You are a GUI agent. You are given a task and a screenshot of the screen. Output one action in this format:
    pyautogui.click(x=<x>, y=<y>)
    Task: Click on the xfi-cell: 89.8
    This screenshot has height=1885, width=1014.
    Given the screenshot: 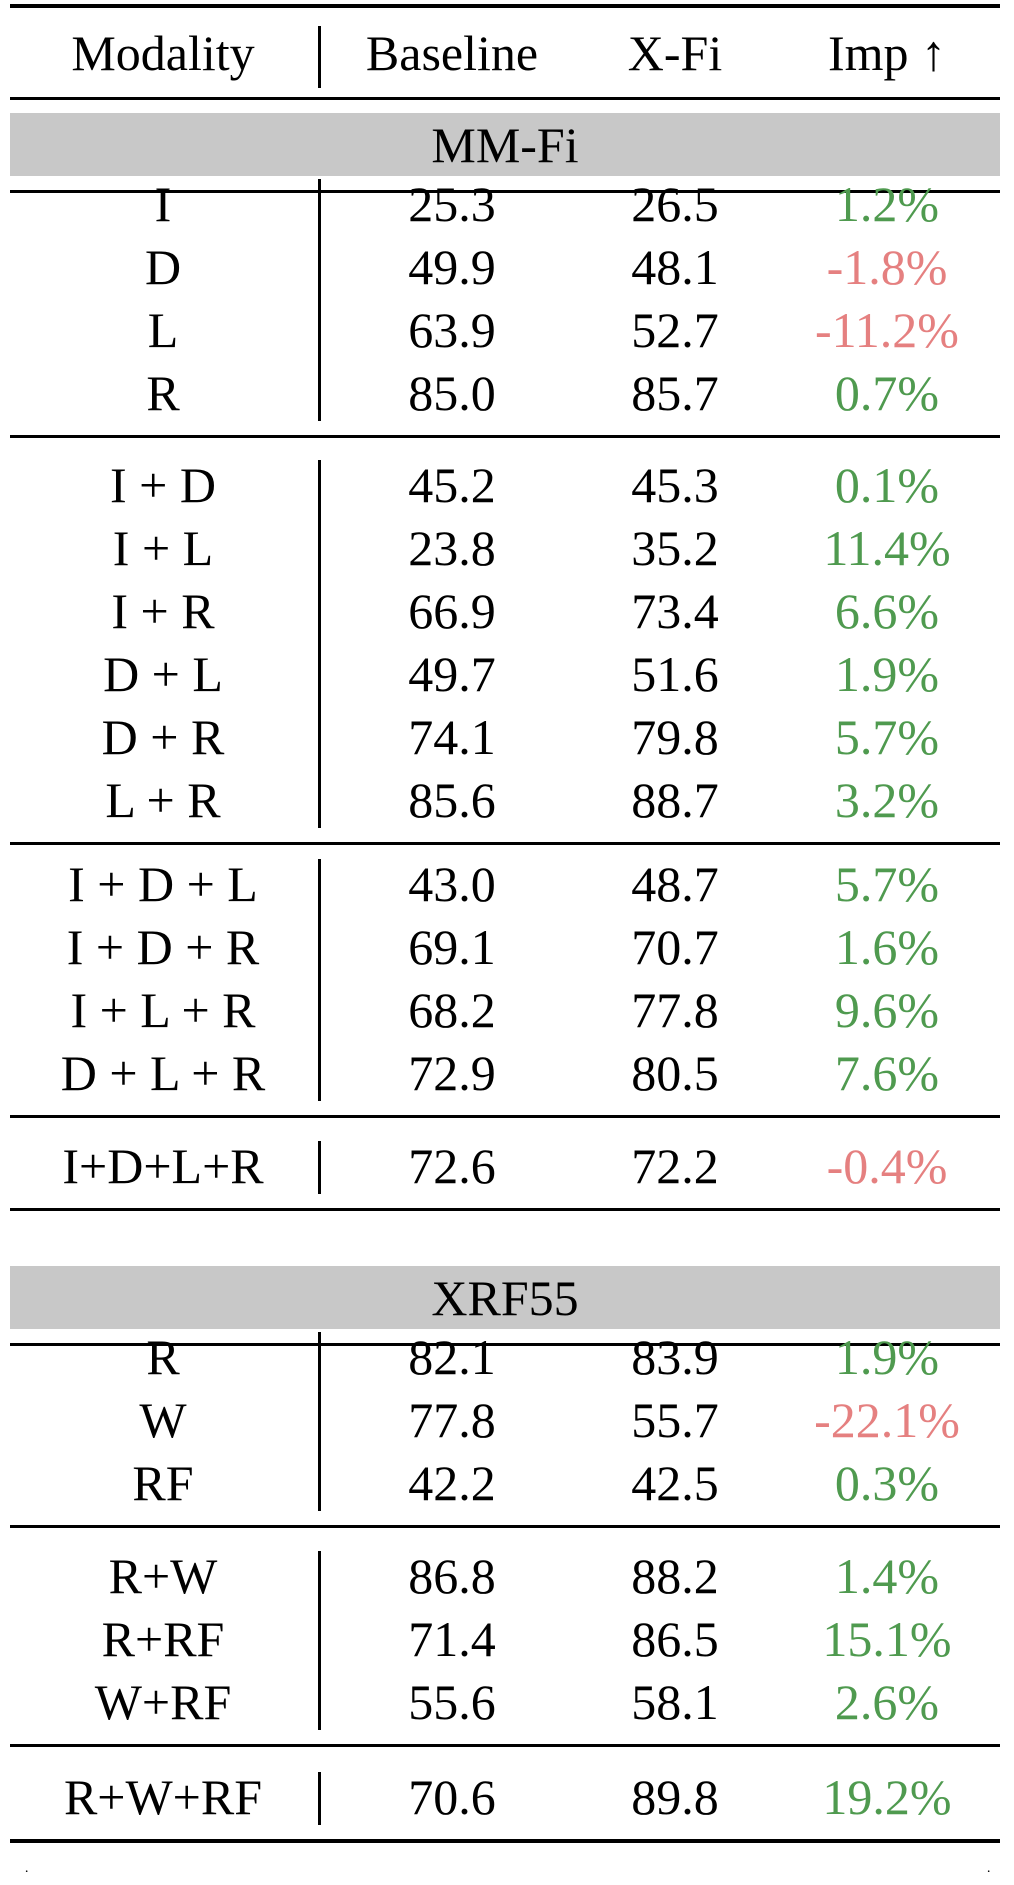 What is the action you would take?
    pyautogui.click(x=675, y=1797)
    